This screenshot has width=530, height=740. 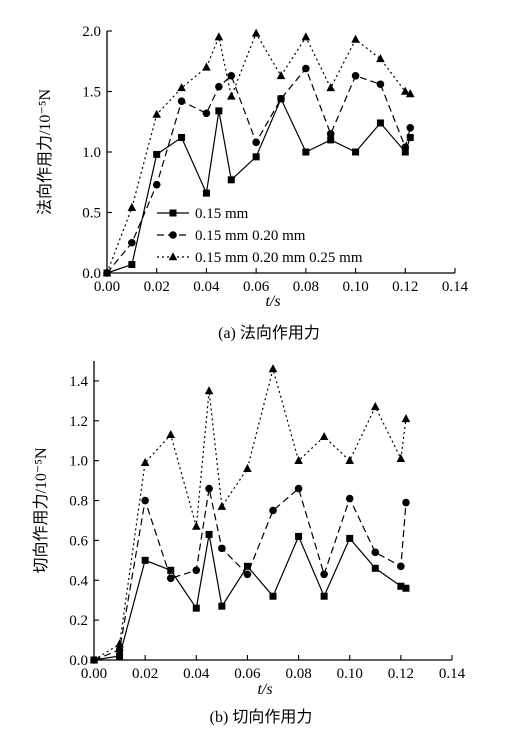 What do you see at coordinates (250, 236) in the screenshot?
I see `legend-entry: 0.15 mm 0.20 mm` at bounding box center [250, 236].